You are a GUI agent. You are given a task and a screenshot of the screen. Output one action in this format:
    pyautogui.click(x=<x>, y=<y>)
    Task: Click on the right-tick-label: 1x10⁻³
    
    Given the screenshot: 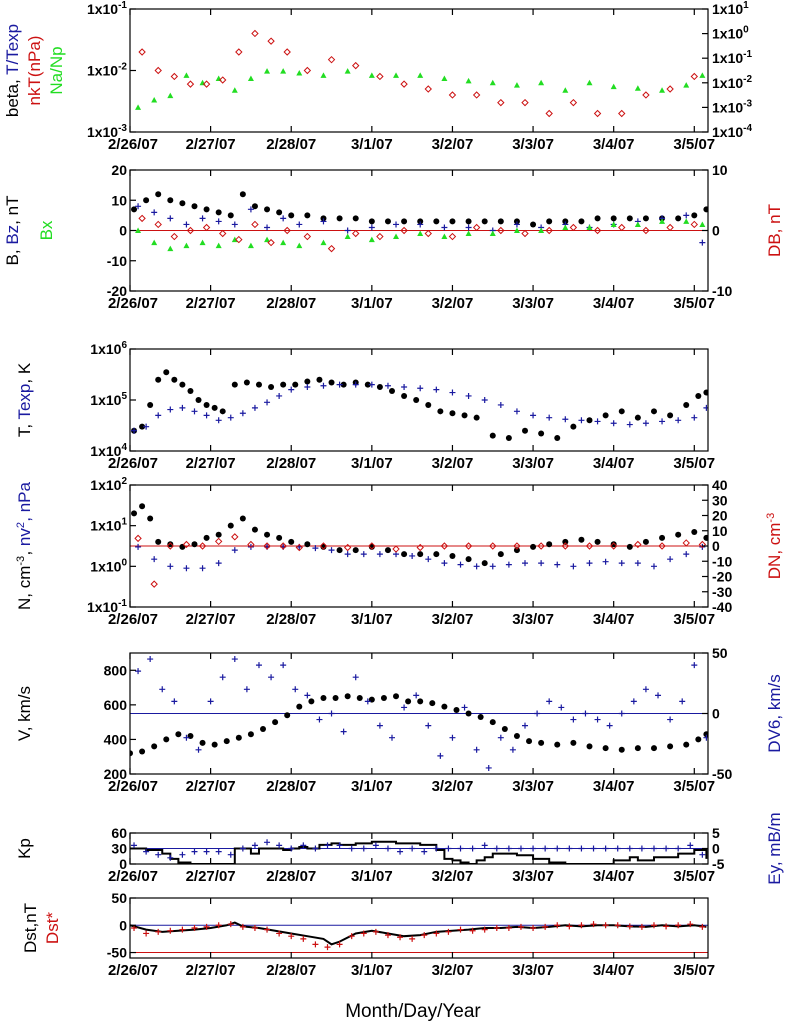 What is the action you would take?
    pyautogui.click(x=732, y=106)
    